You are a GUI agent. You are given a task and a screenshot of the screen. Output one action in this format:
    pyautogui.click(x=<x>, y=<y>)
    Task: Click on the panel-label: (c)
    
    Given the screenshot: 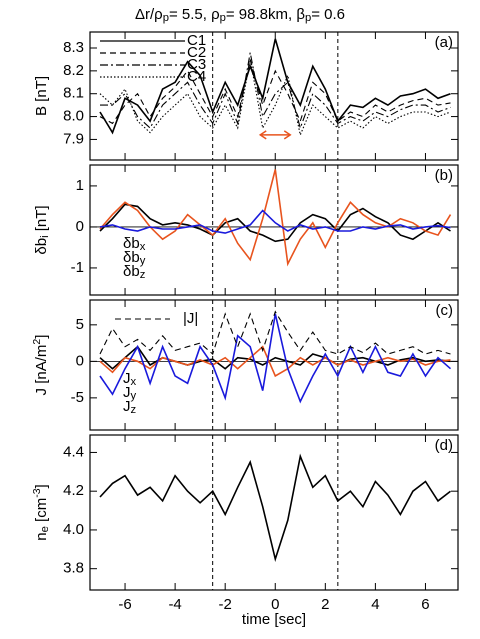 What is the action you would take?
    pyautogui.click(x=445, y=310)
    